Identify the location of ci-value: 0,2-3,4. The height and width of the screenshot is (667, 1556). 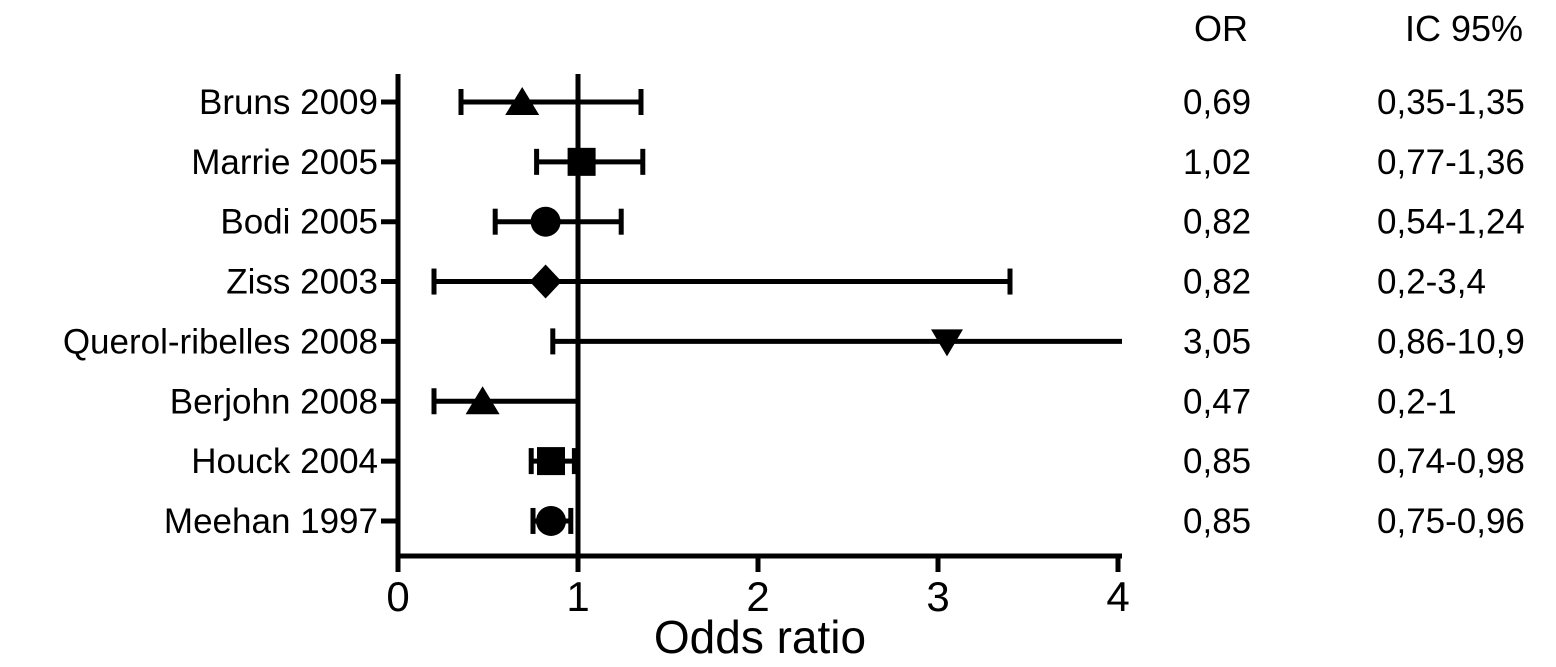
(1431, 282).